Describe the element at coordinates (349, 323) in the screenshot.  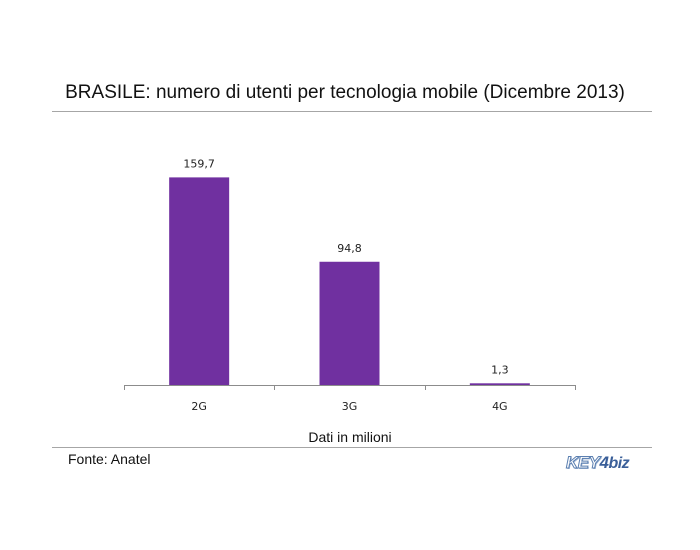
I see `bar-3g` at that location.